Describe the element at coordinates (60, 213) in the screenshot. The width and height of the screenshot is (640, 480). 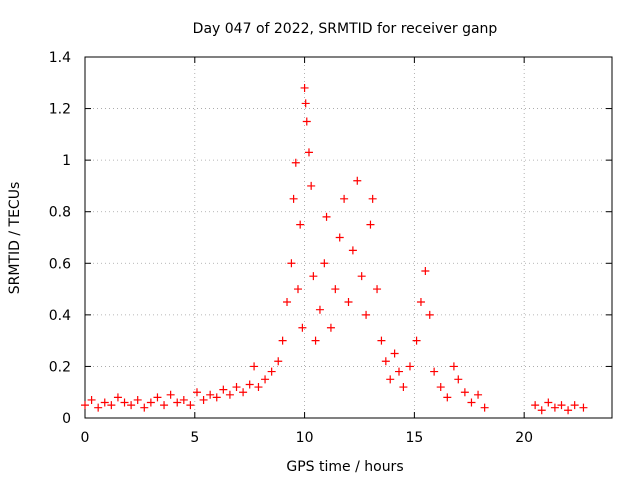
I see `y-tick-label: 0.8` at that location.